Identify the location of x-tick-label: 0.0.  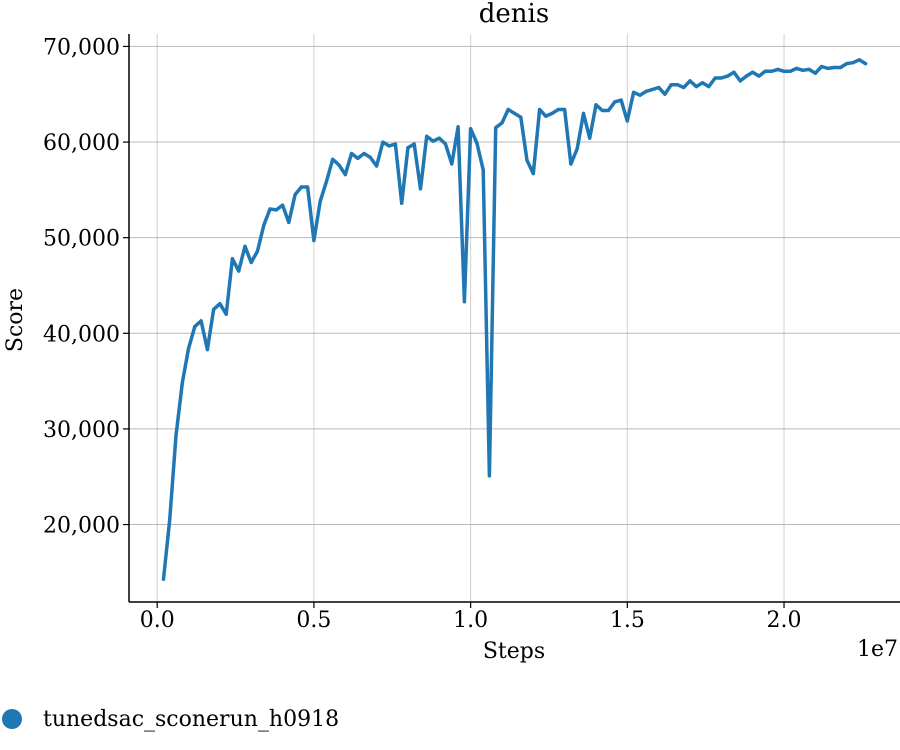
(157, 620).